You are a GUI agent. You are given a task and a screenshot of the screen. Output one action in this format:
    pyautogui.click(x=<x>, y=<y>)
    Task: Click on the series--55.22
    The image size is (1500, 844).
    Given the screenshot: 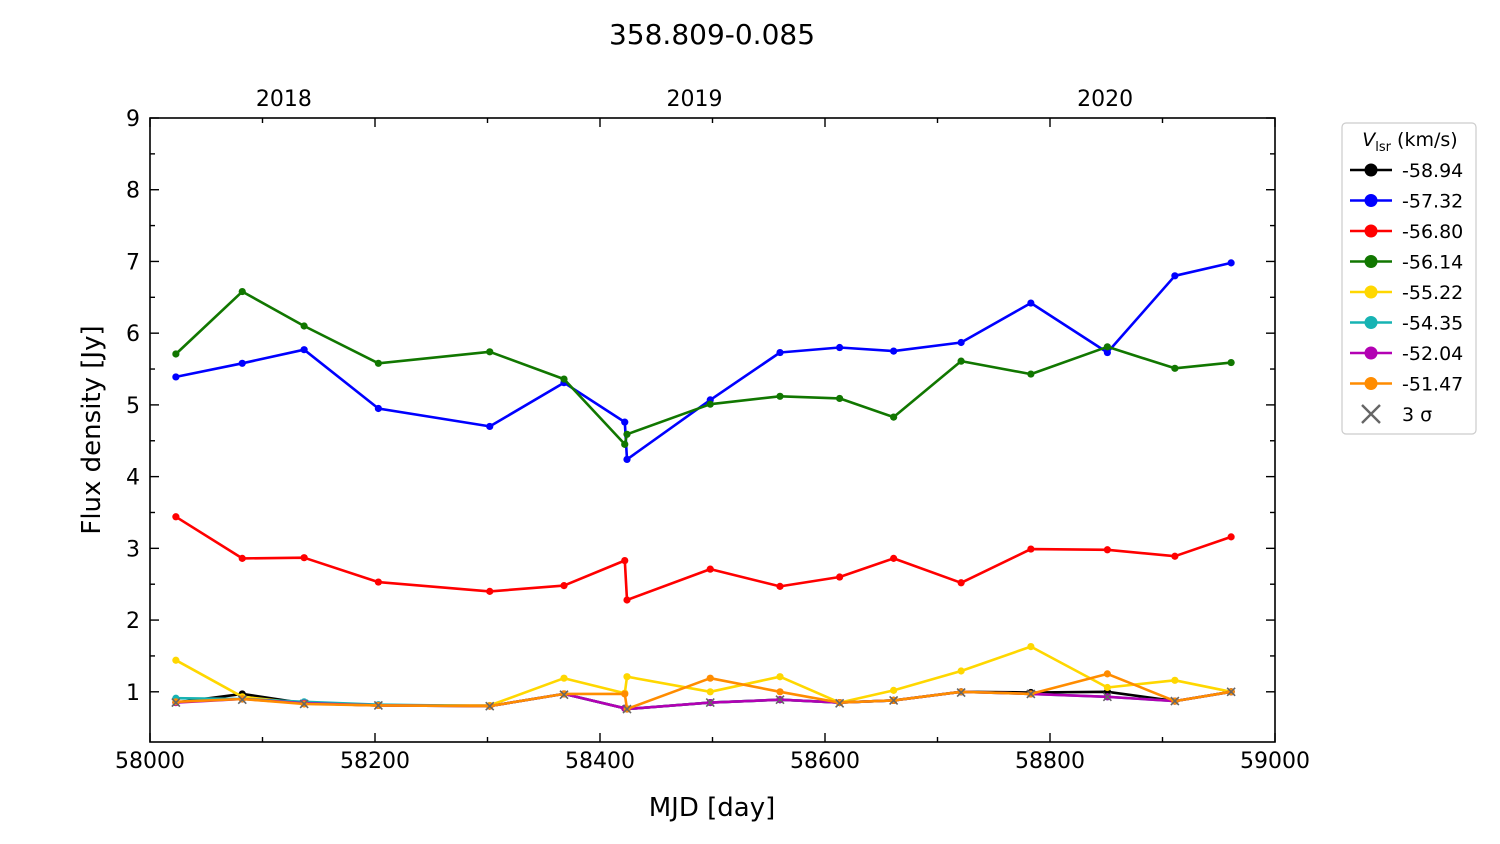 What is the action you would take?
    pyautogui.click(x=703, y=676)
    